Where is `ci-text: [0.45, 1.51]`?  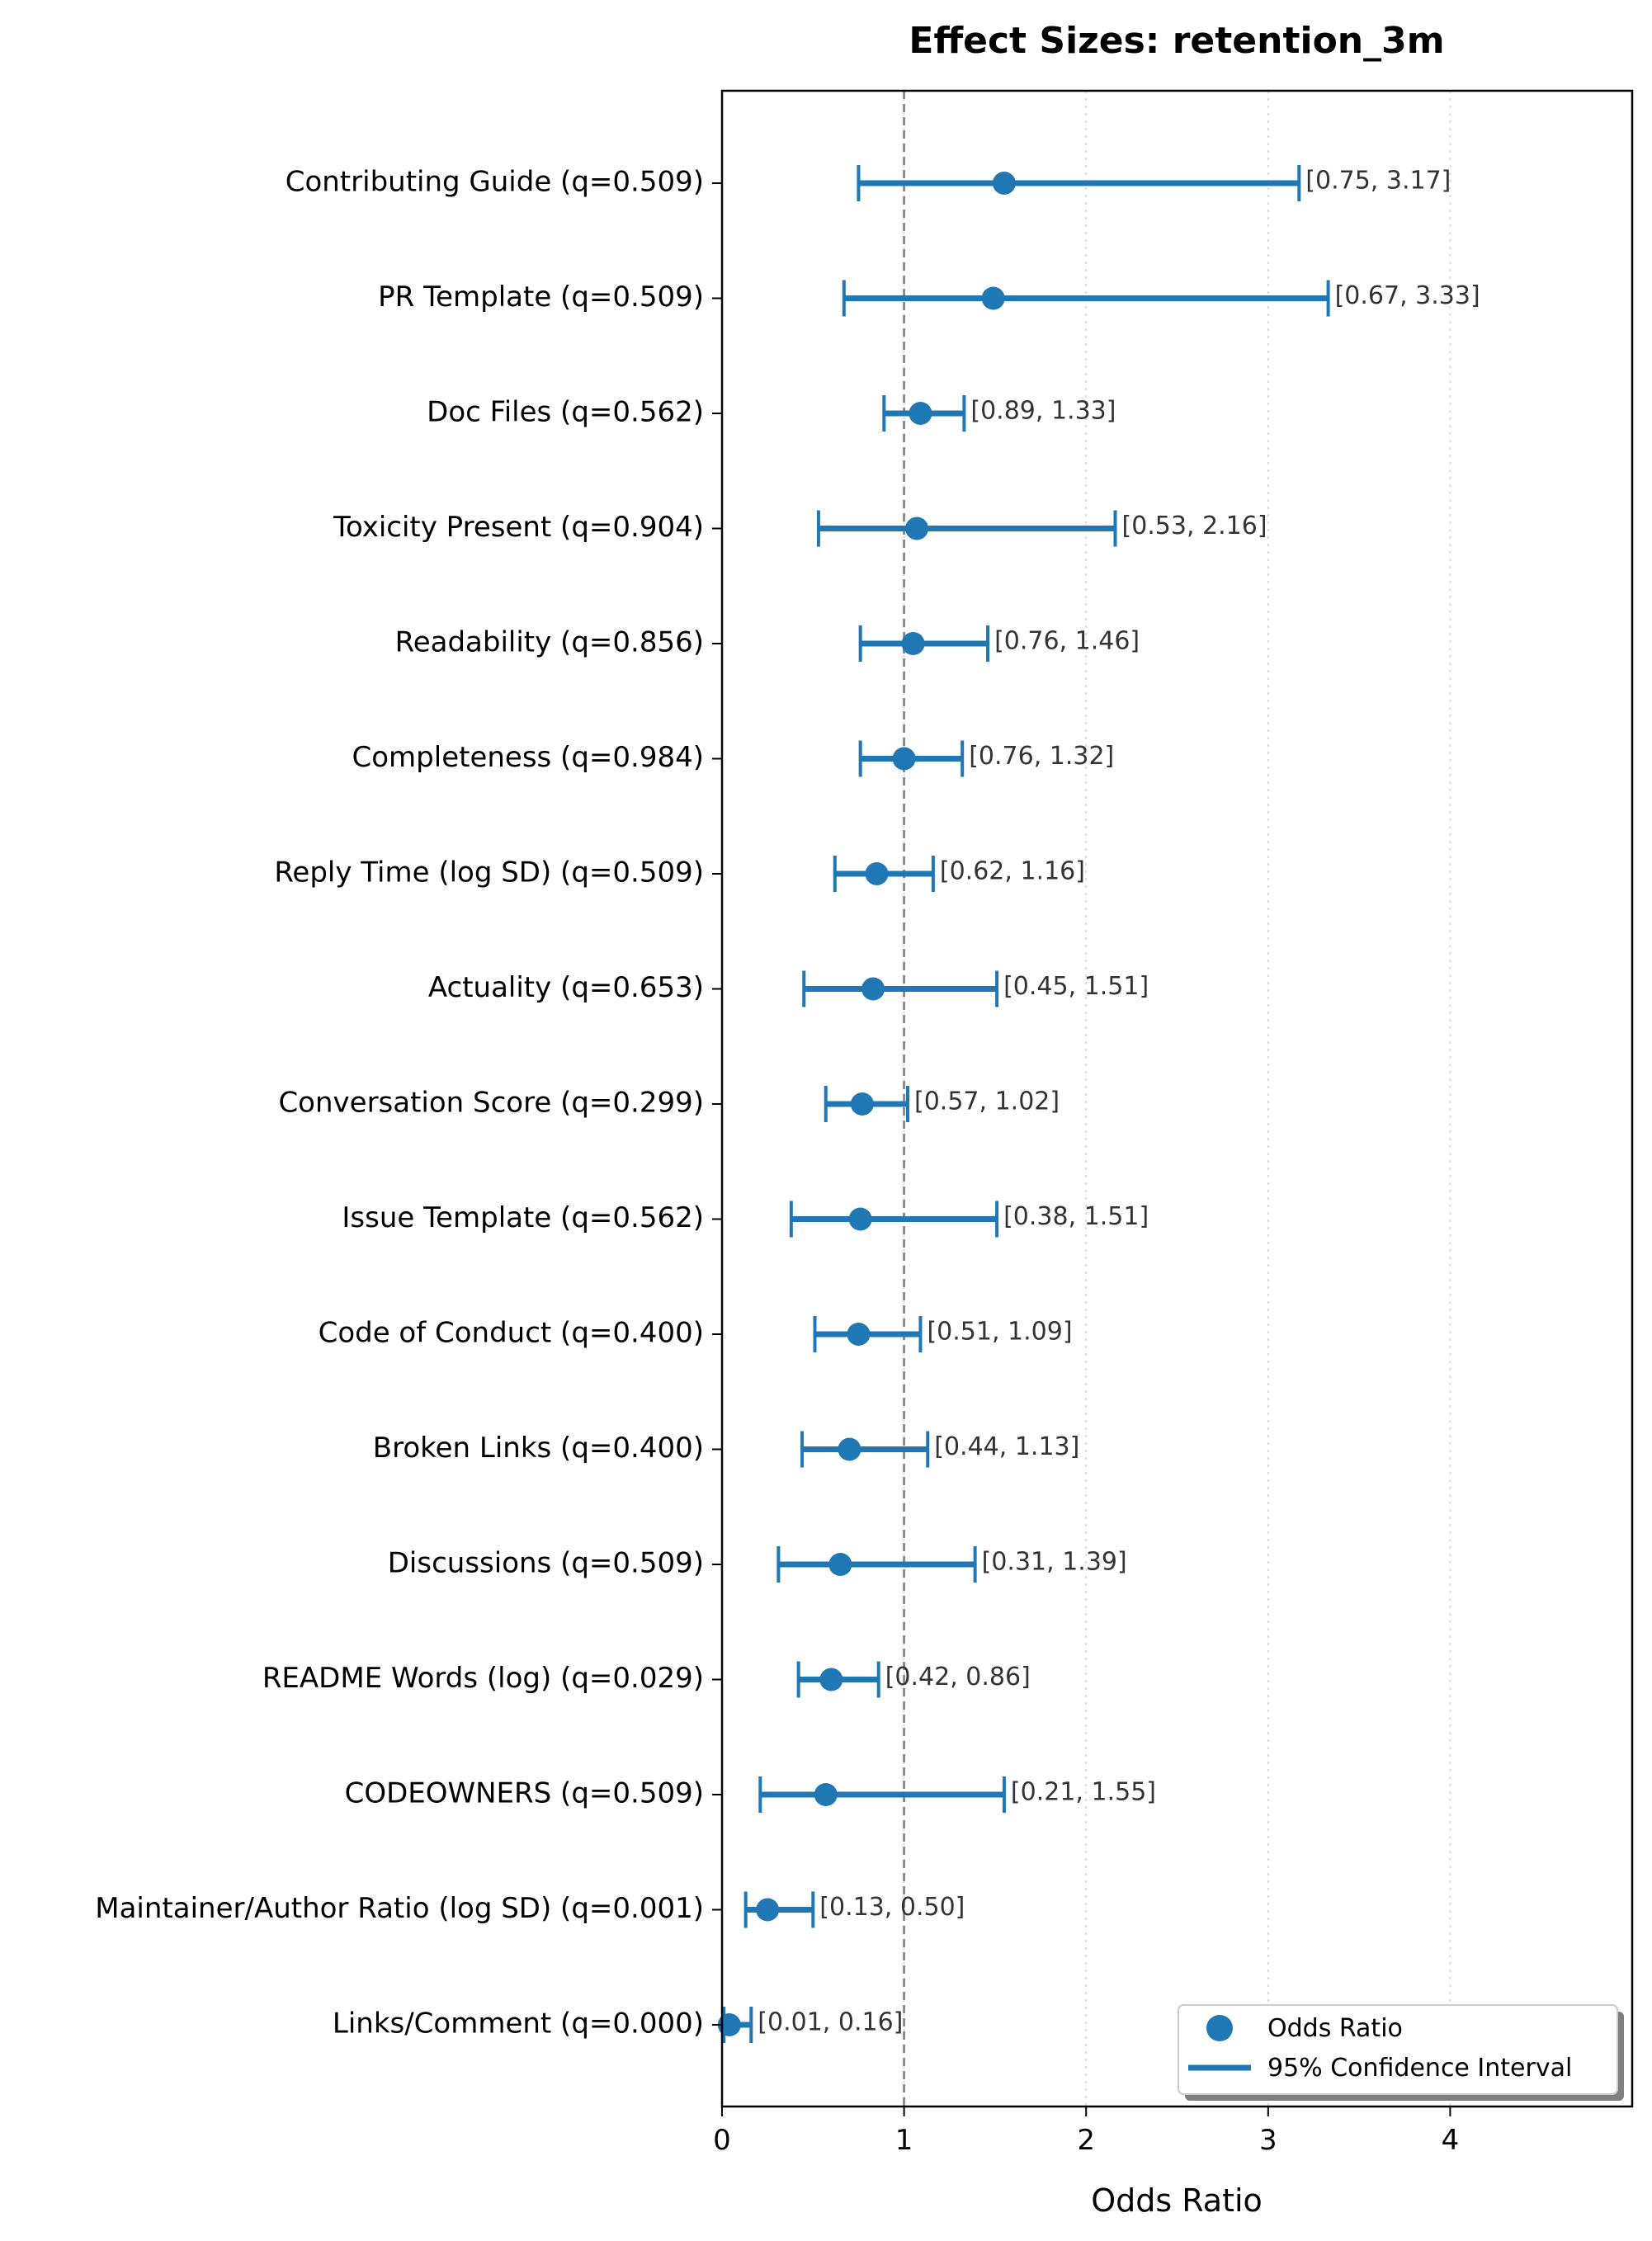 ci-text: [0.45, 1.51] is located at coordinates (1076, 987).